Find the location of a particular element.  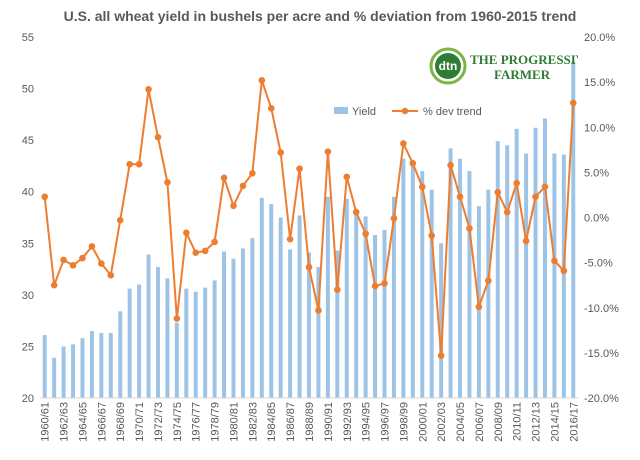

y-right-tick-15: 15.0% is located at coordinates (599, 83).